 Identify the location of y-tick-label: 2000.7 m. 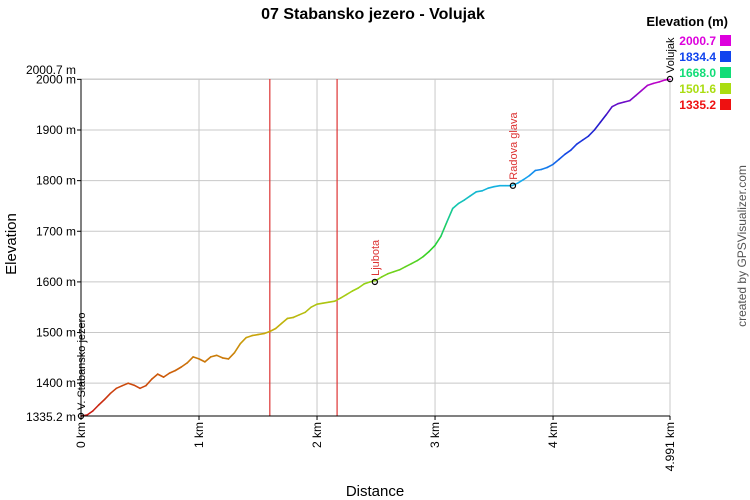
(51, 70).